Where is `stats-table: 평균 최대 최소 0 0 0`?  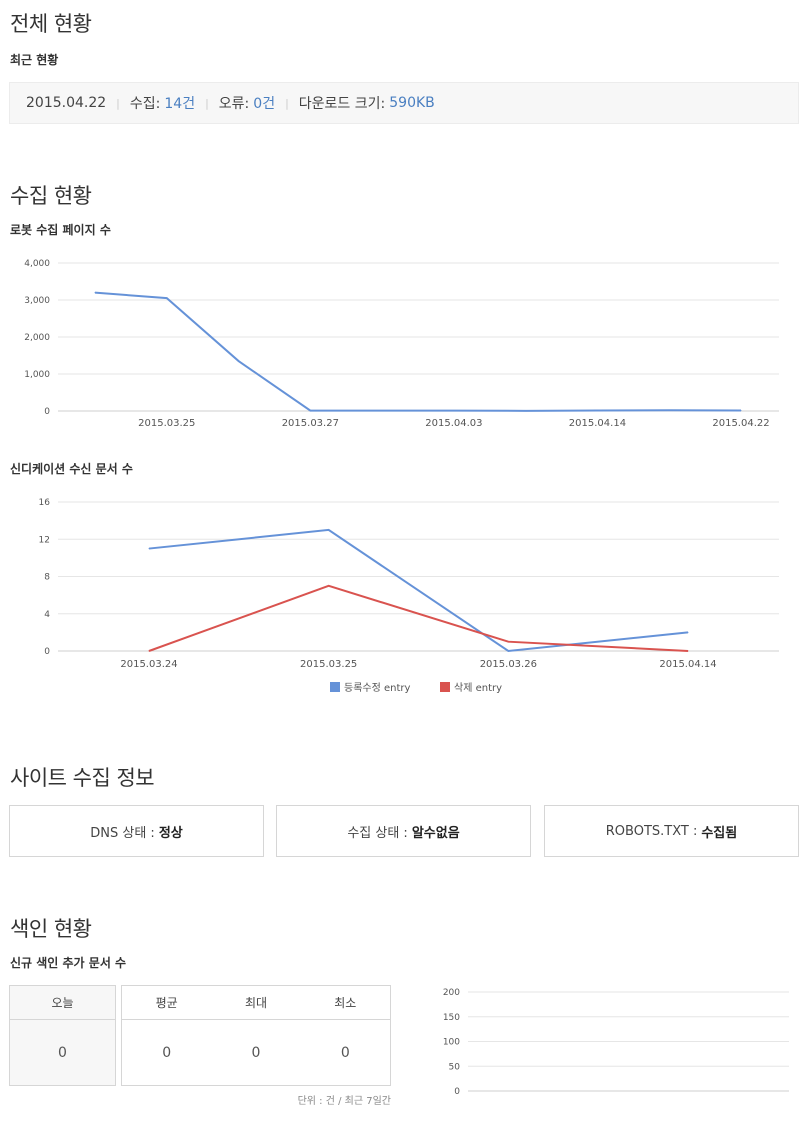 stats-table: 평균 최대 최소 0 0 0 is located at coordinates (256, 1035).